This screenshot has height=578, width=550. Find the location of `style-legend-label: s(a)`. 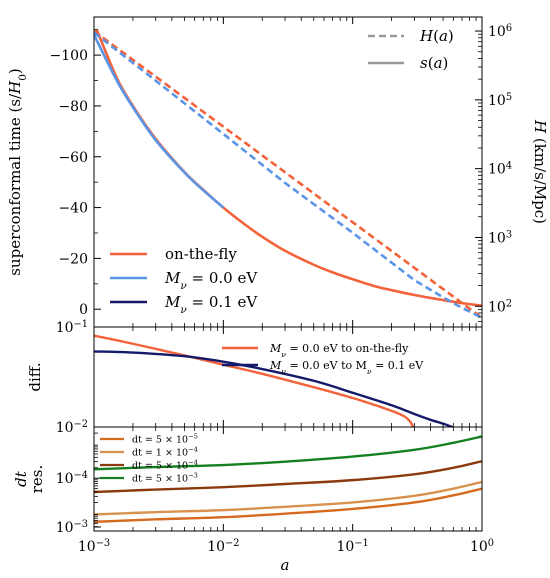

style-legend-label: s(a) is located at coordinates (434, 63).